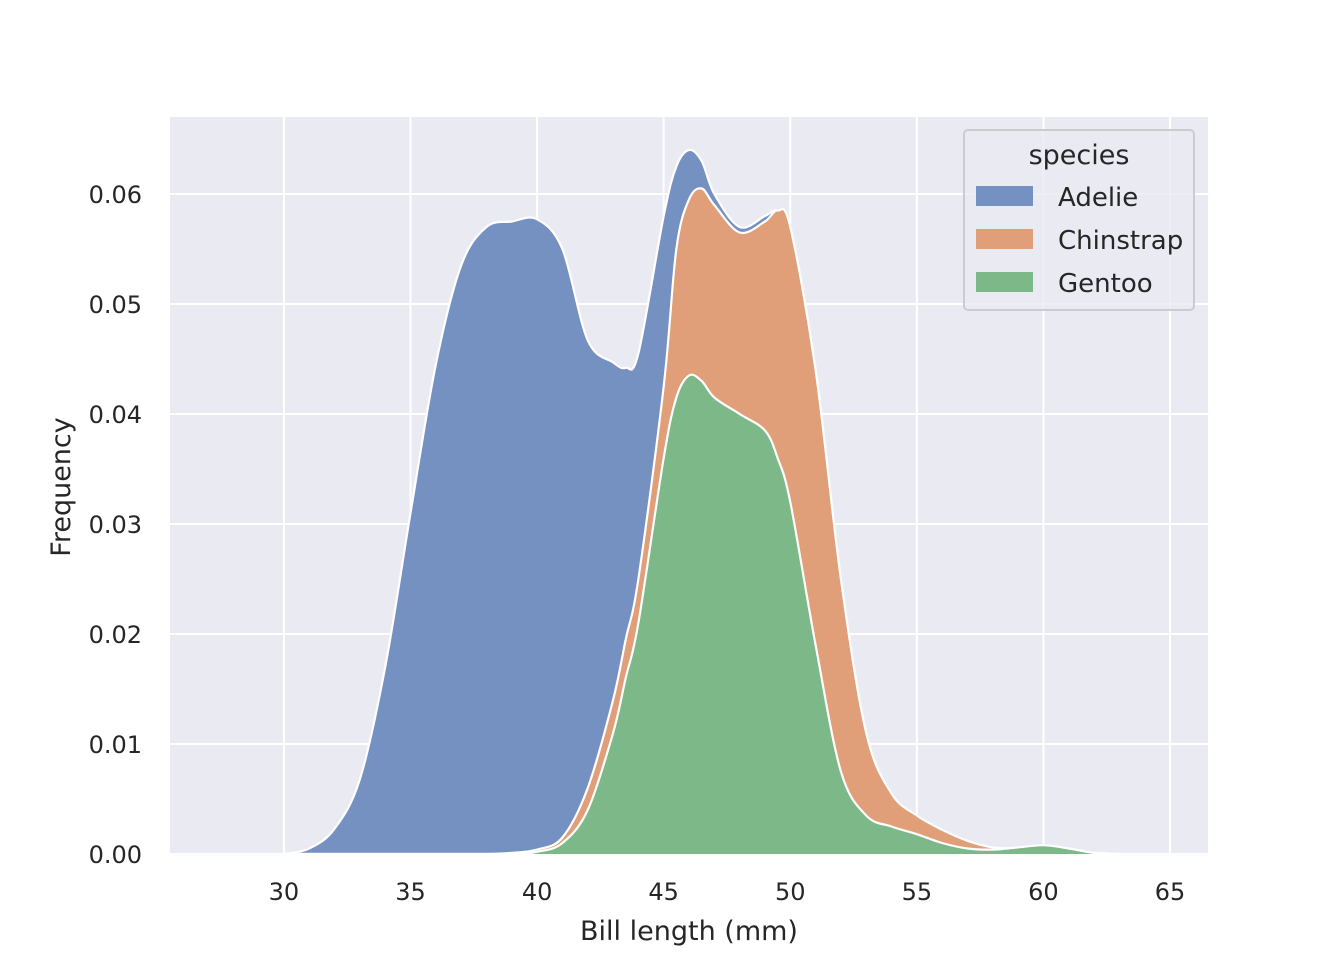  I want to click on x-tick-label: 35, so click(410, 892).